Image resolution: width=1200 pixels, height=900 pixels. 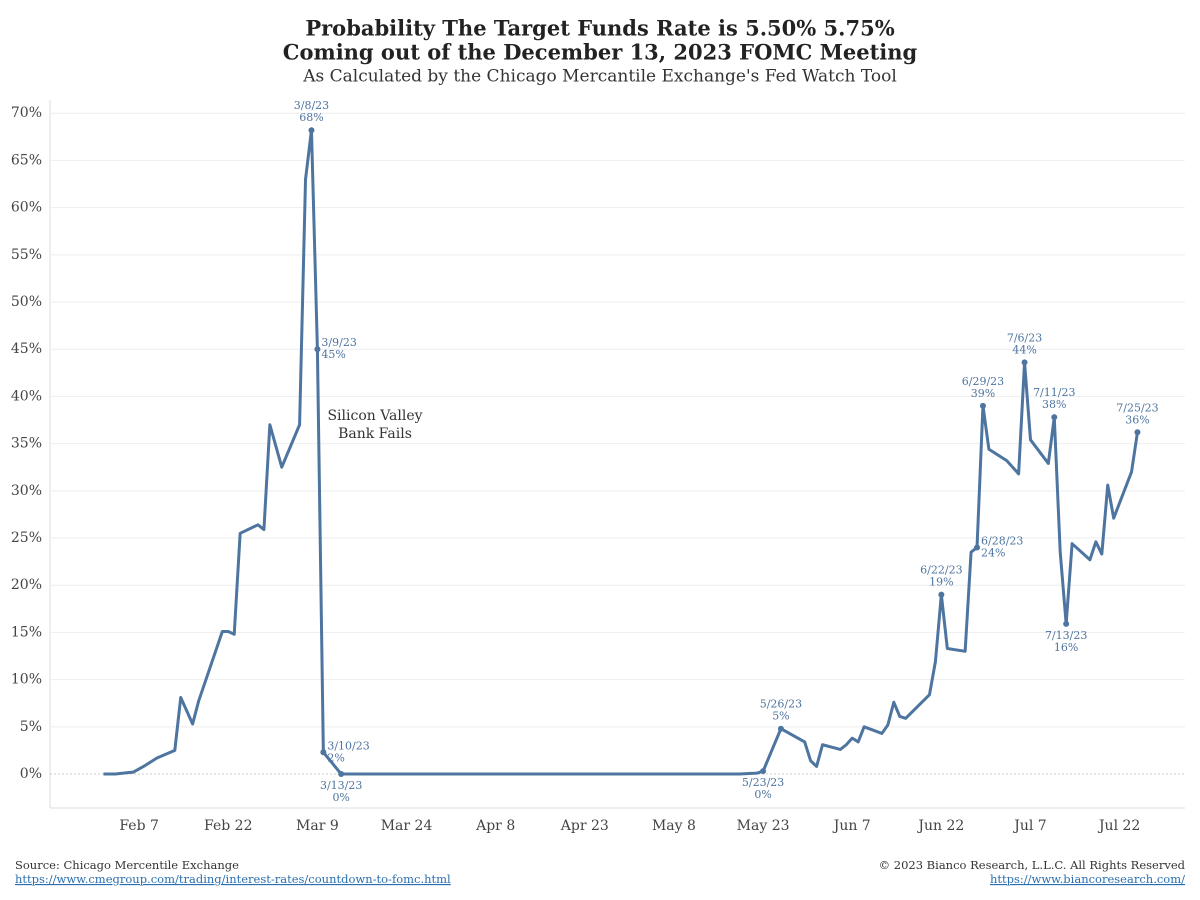 I want to click on x-tick-label: Mar 9, so click(x=317, y=826).